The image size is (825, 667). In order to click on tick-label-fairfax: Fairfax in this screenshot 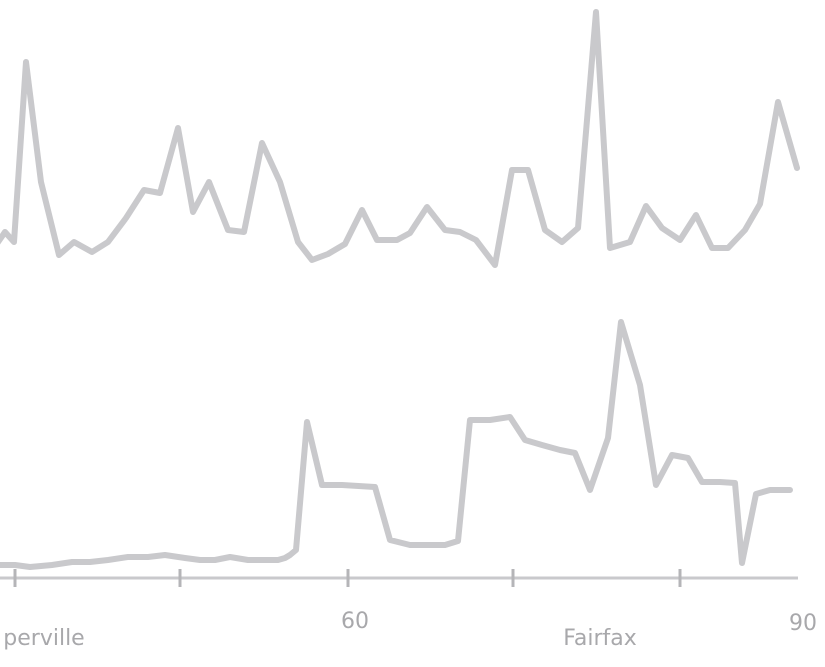, I will do `click(600, 638)`.